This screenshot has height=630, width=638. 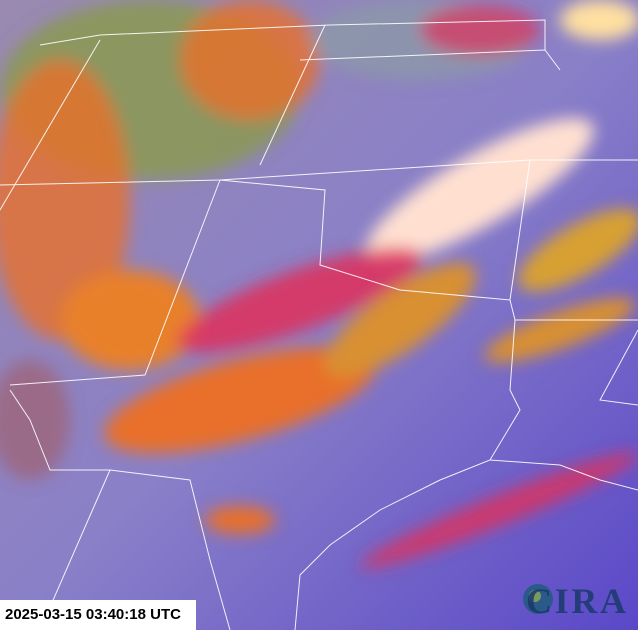 What do you see at coordinates (98, 615) in the screenshot?
I see `timestamp-label: 2025-03-15 03:40:18 UTC` at bounding box center [98, 615].